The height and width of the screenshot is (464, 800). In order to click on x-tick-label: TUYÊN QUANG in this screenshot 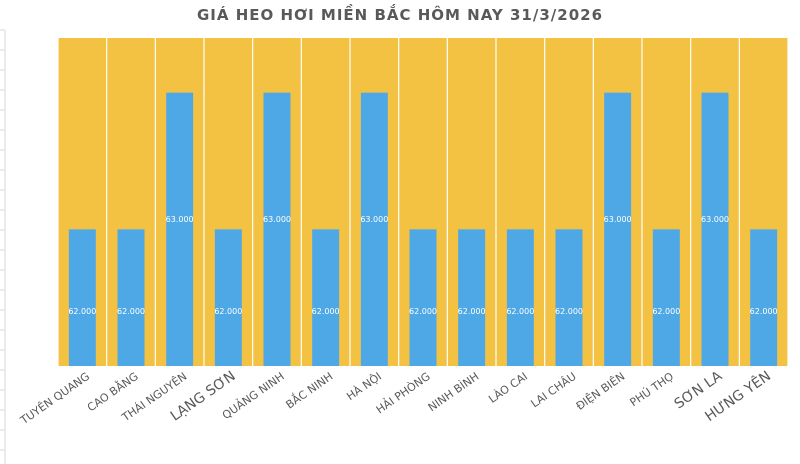, I will do `click(54, 399)`.